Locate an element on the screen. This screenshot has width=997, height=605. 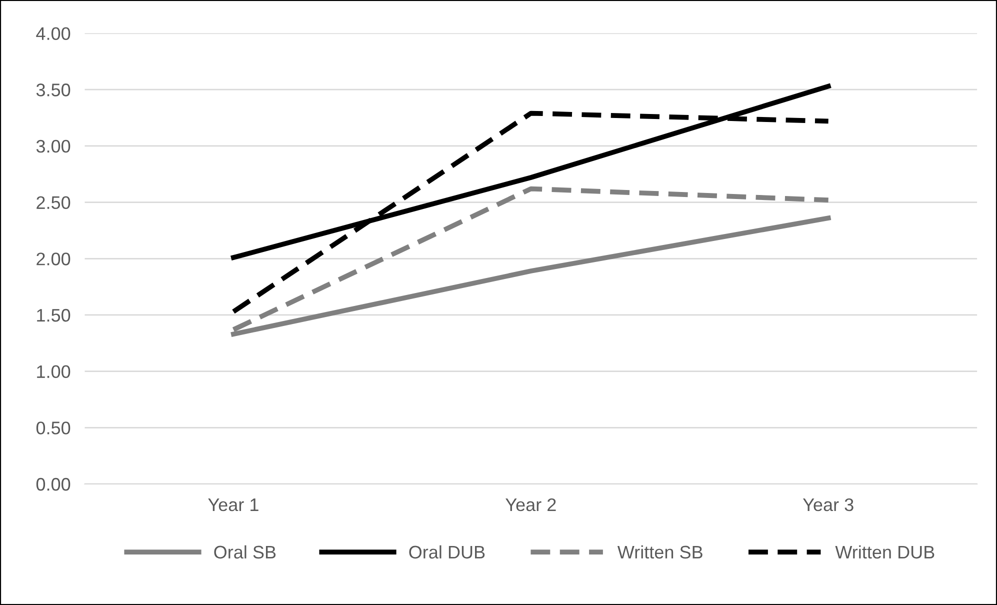
x-tick-label: Year 1 is located at coordinates (233, 505).